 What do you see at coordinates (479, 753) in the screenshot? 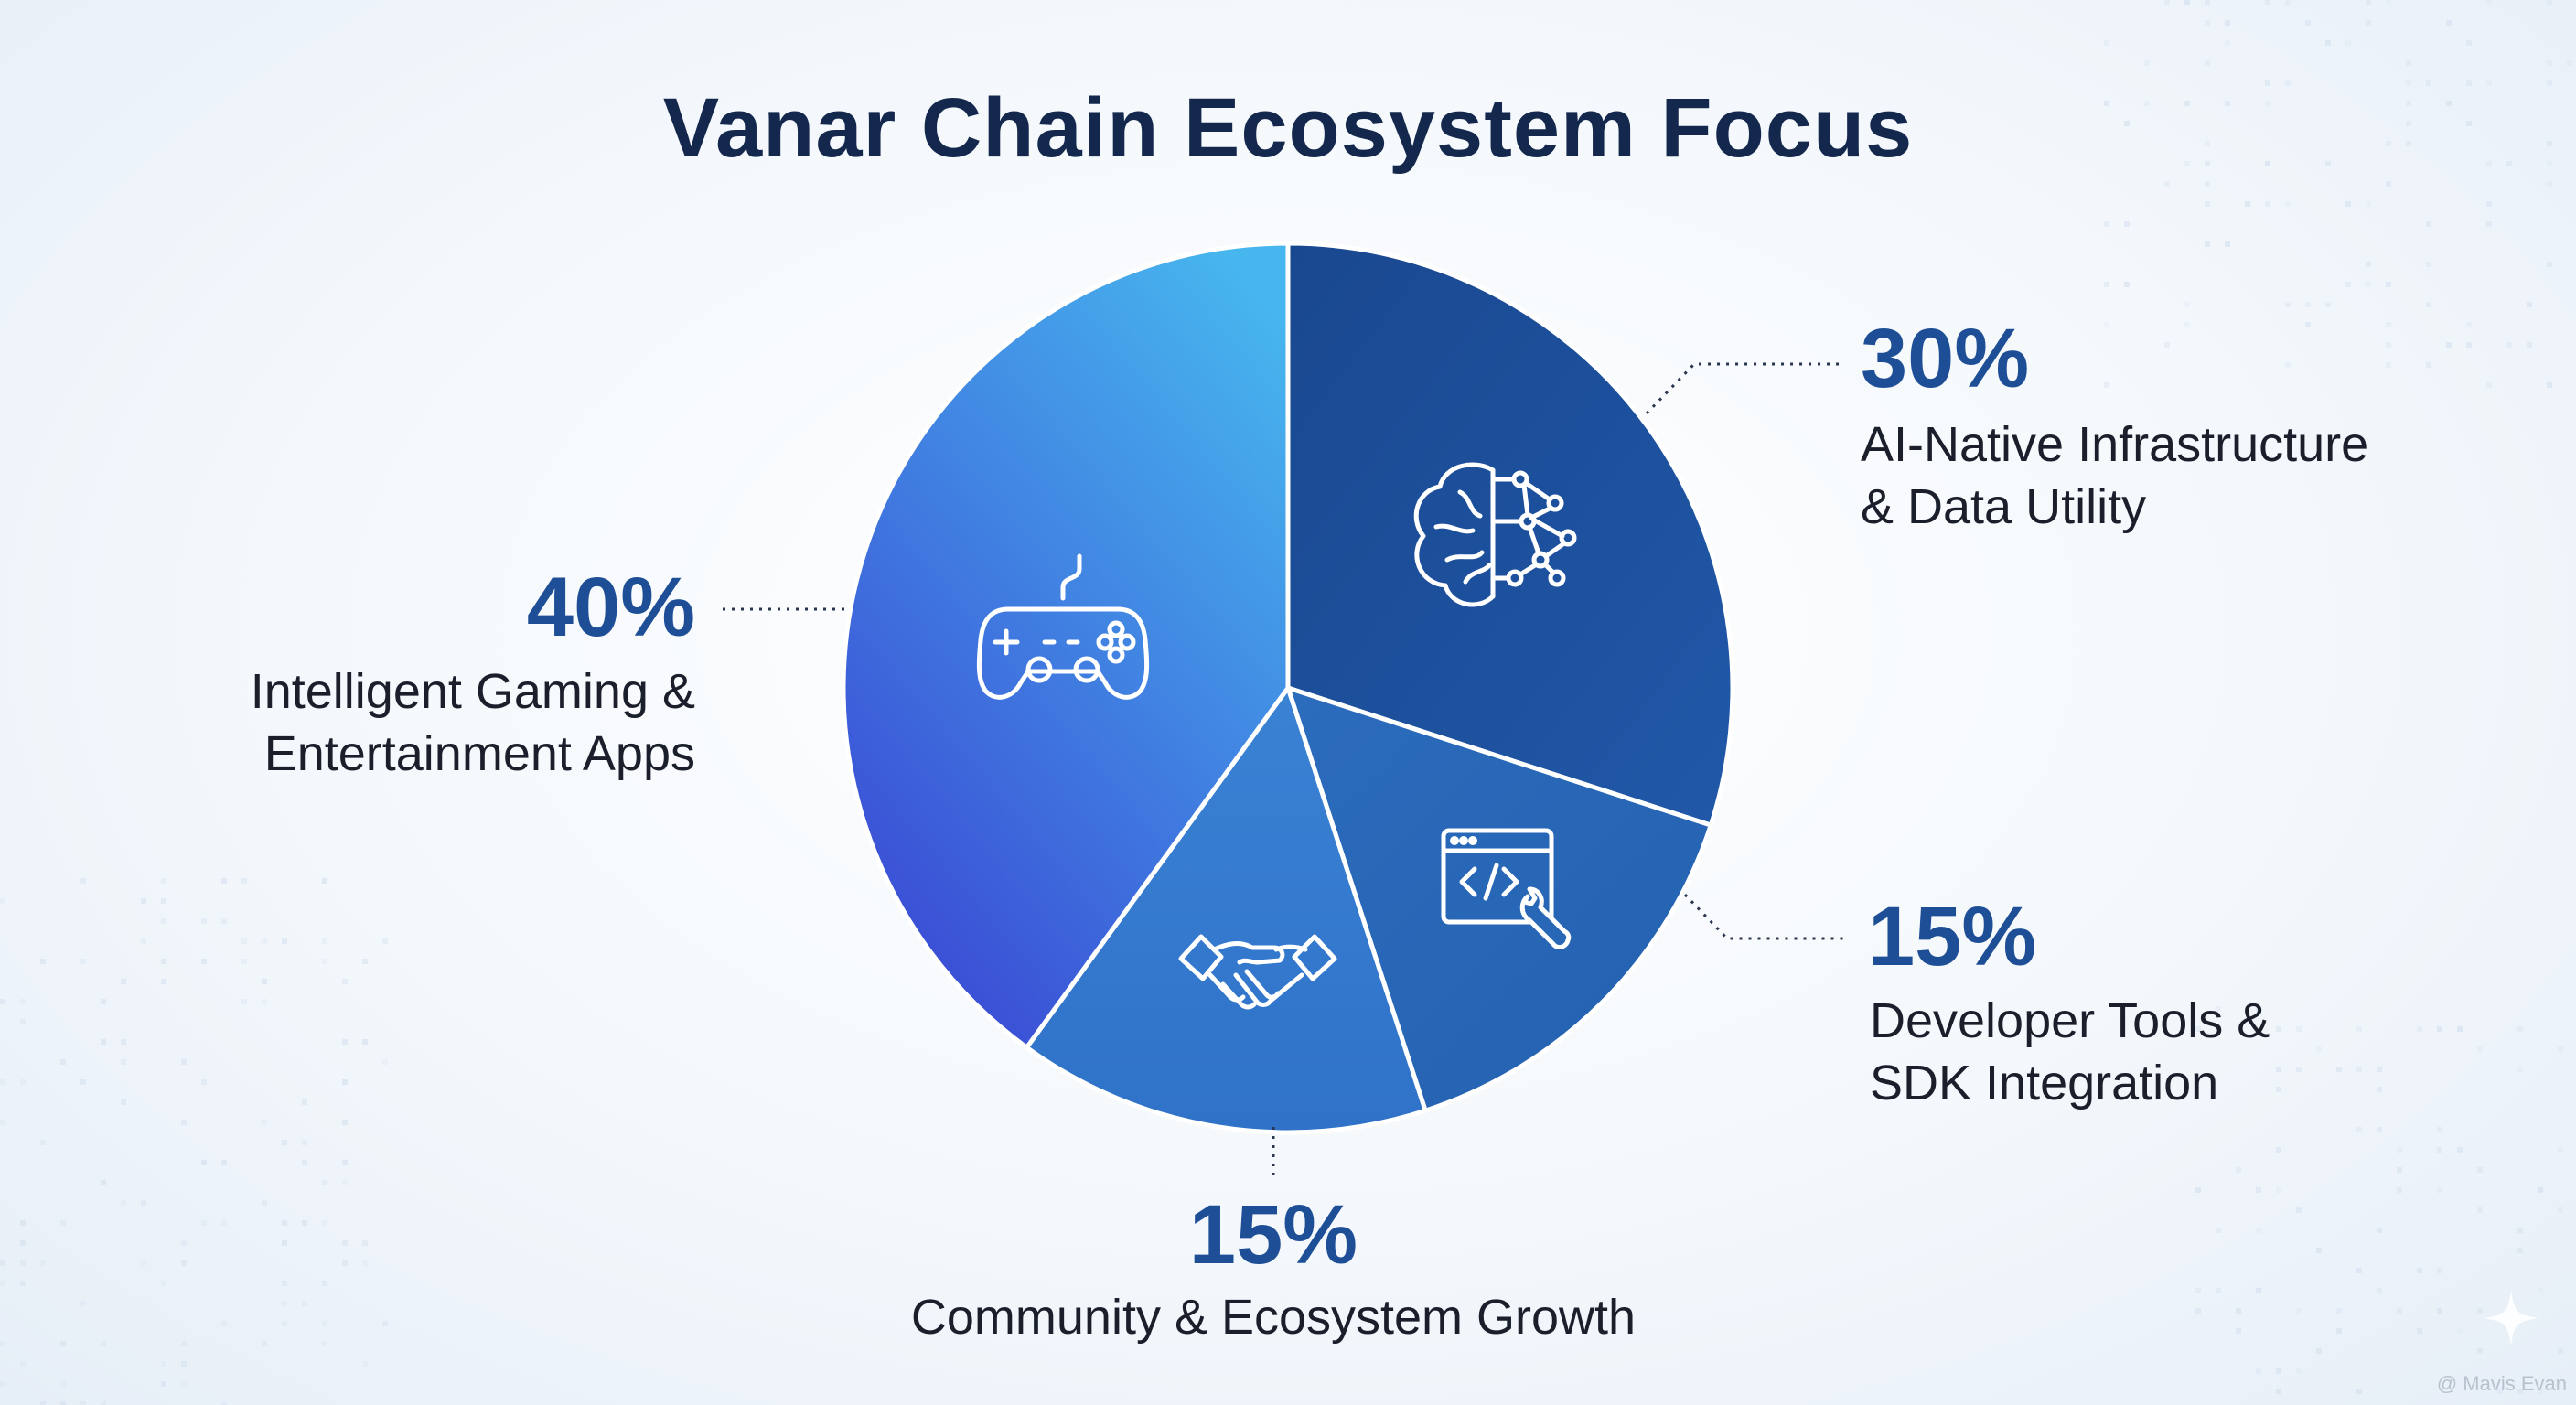
I see `gaming-label-line2: Entertainment Apps` at bounding box center [479, 753].